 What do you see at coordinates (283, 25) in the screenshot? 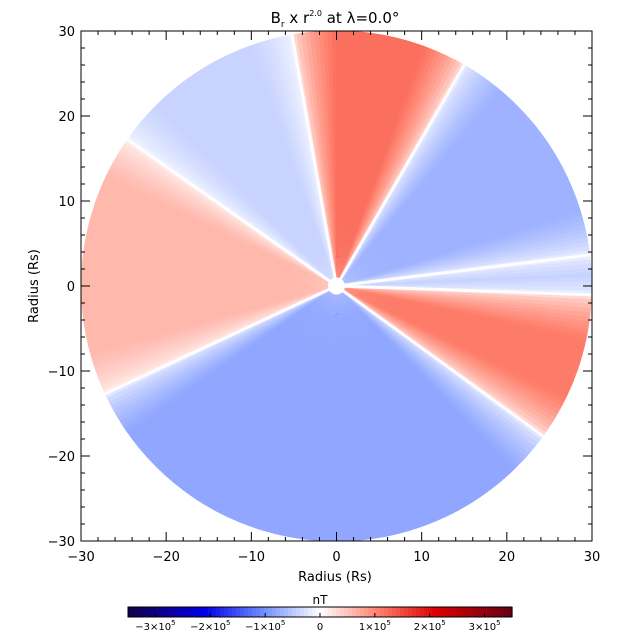
I see `title-sub: r` at bounding box center [283, 25].